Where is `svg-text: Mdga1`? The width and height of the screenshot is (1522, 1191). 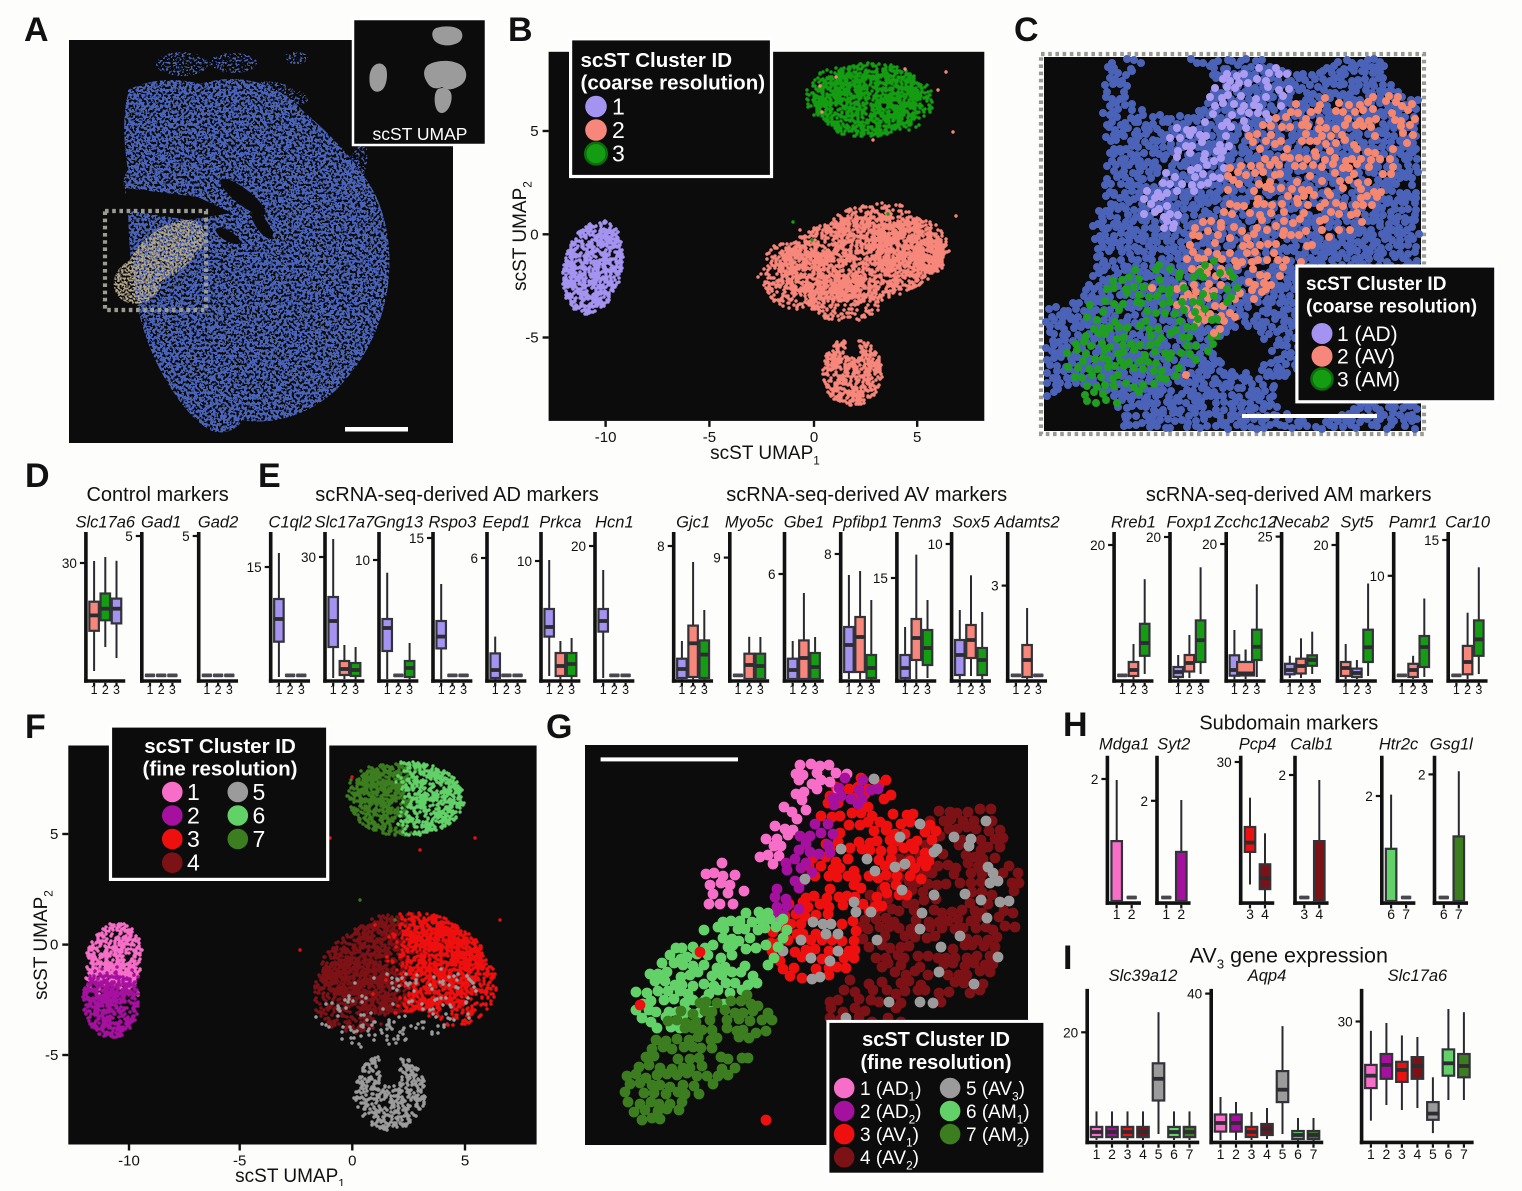
svg-text: Mdga1 is located at coordinates (1124, 745).